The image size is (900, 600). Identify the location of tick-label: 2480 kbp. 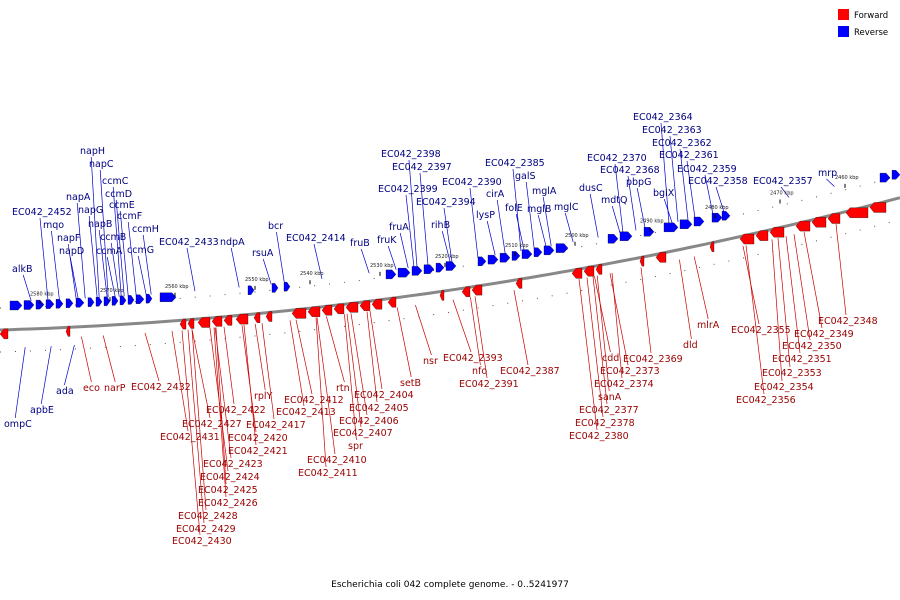
(717, 208).